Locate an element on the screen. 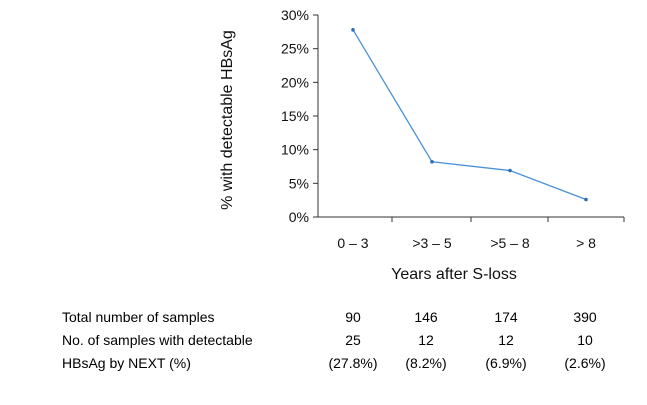 The height and width of the screenshot is (405, 647). y-tick-label: 20% is located at coordinates (295, 82).